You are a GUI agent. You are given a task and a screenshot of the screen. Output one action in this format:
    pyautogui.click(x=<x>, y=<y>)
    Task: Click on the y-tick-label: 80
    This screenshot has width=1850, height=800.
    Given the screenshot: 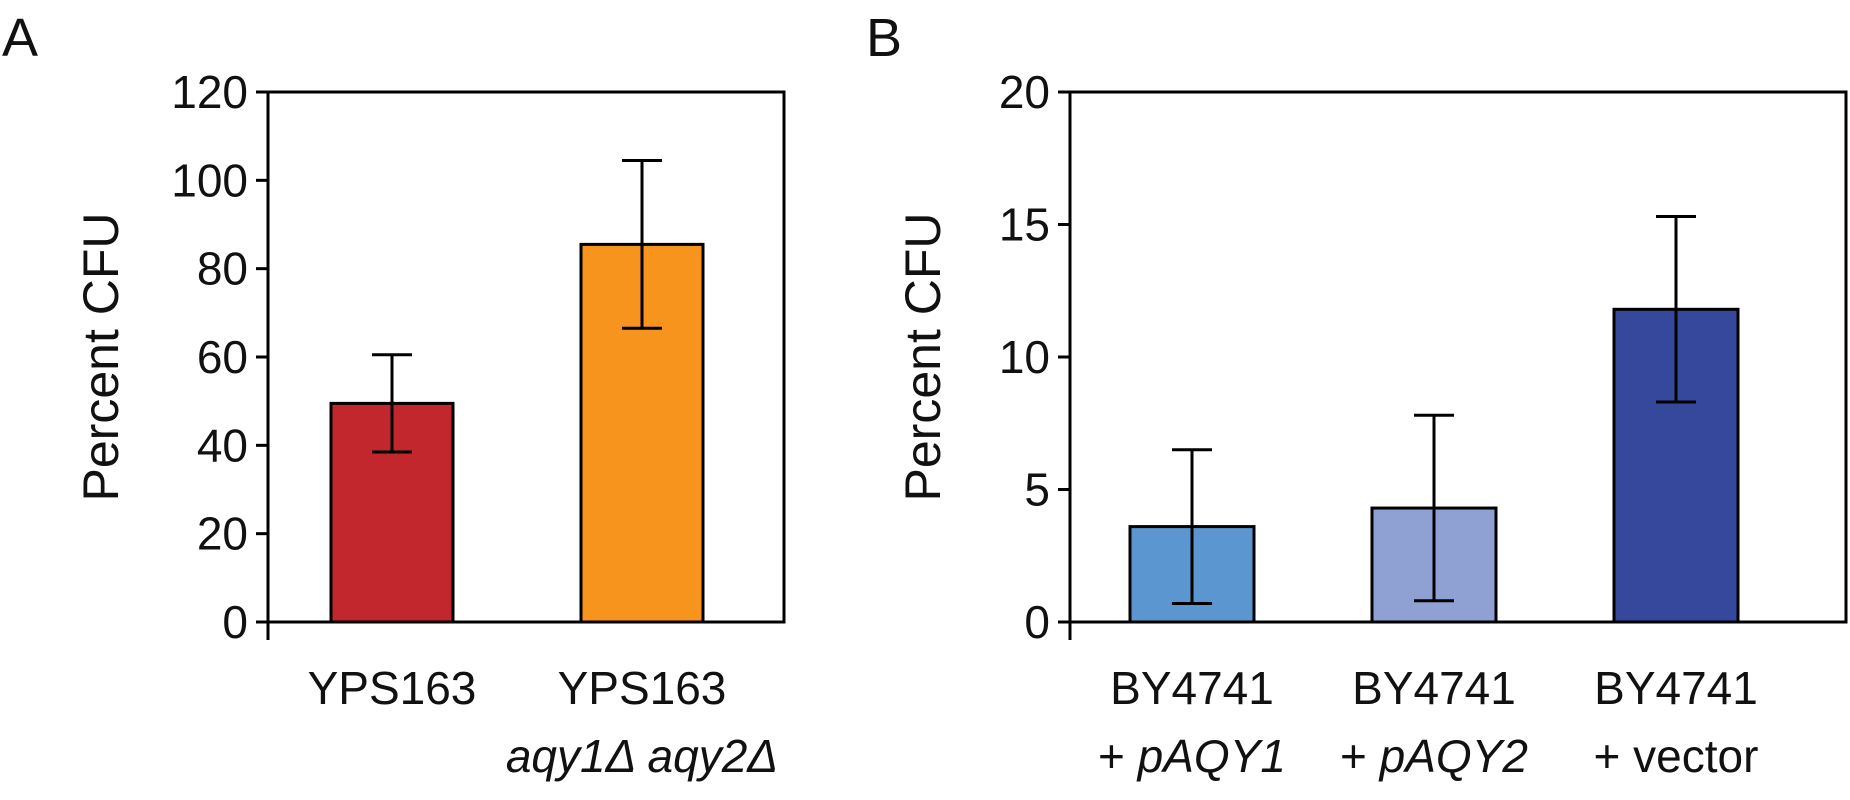 What is the action you would take?
    pyautogui.click(x=222, y=269)
    